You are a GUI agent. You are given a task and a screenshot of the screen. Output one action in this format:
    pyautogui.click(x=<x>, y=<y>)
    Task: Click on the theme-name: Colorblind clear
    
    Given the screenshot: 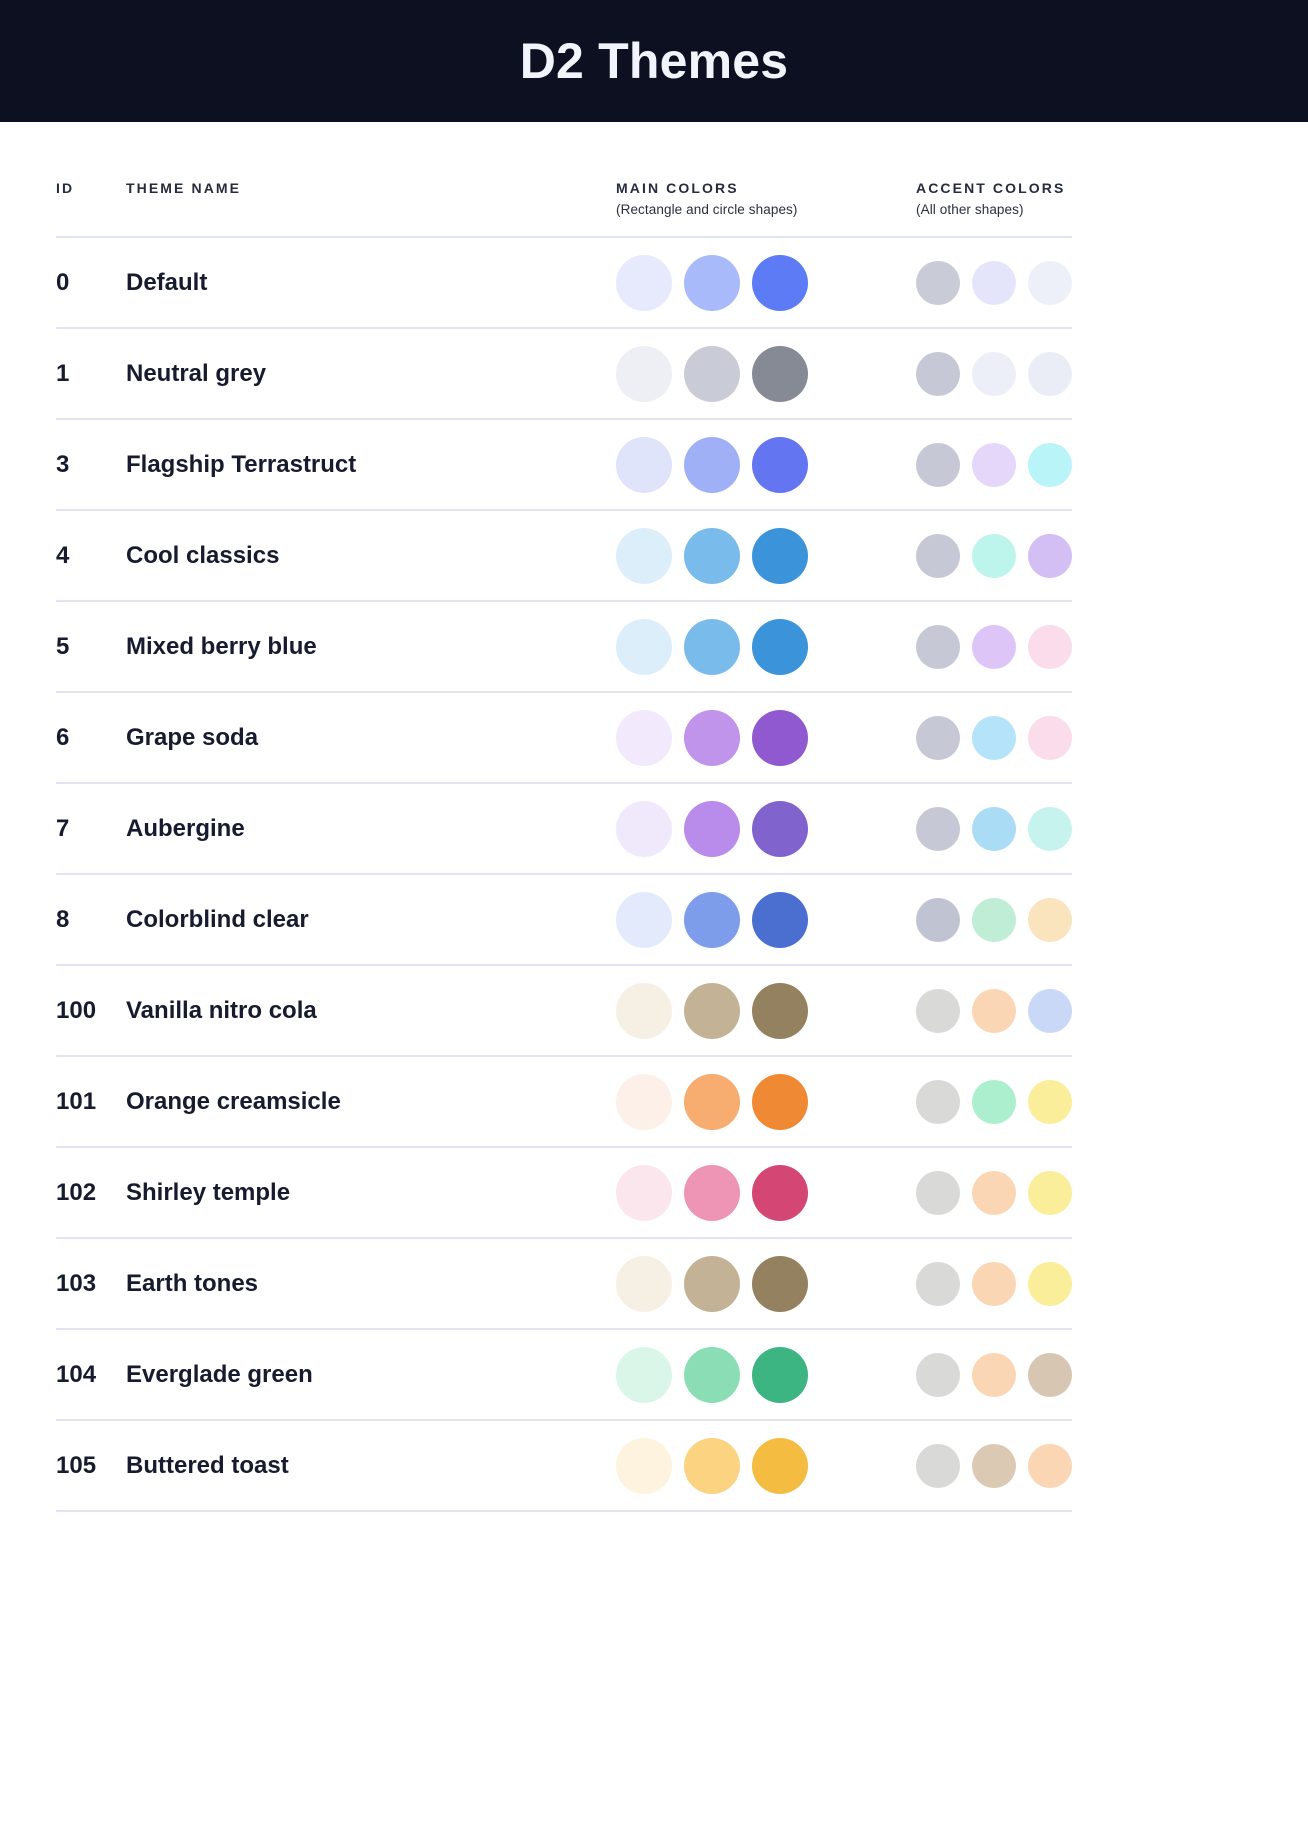 What is the action you would take?
    pyautogui.click(x=217, y=919)
    